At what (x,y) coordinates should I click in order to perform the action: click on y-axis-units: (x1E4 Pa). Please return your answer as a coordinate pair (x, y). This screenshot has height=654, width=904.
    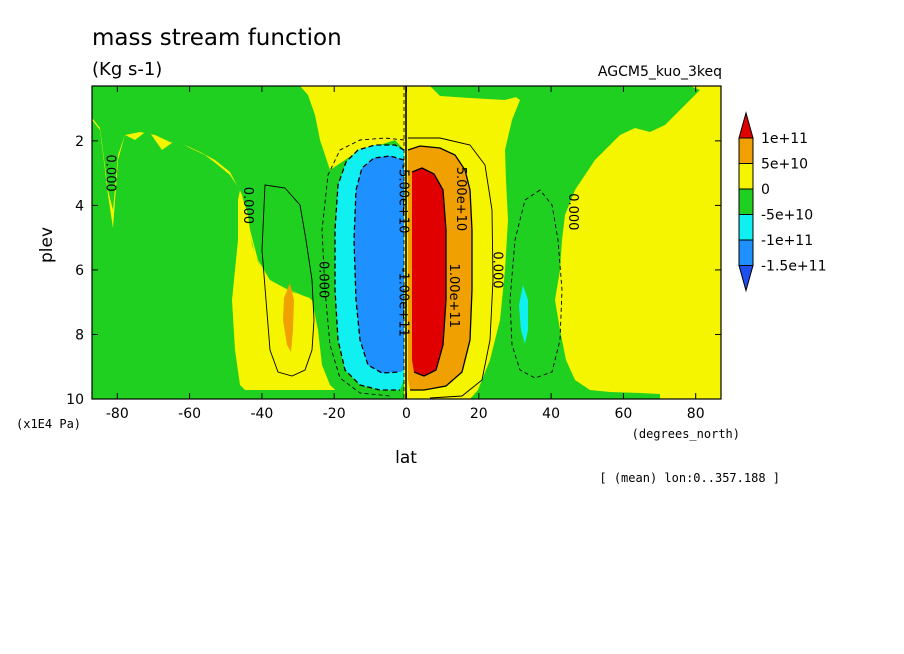
    Looking at the image, I should click on (48, 424).